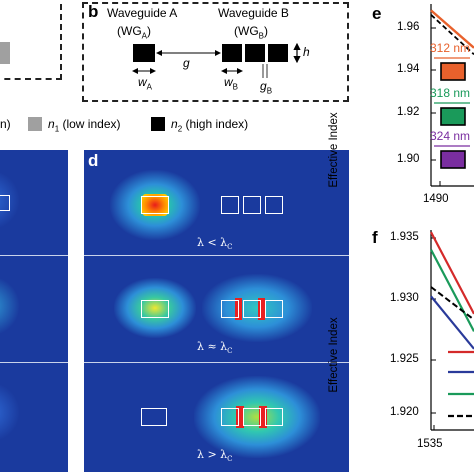 The image size is (474, 474). I want to click on panel-f-ytick-1: 1.935, so click(404, 237).